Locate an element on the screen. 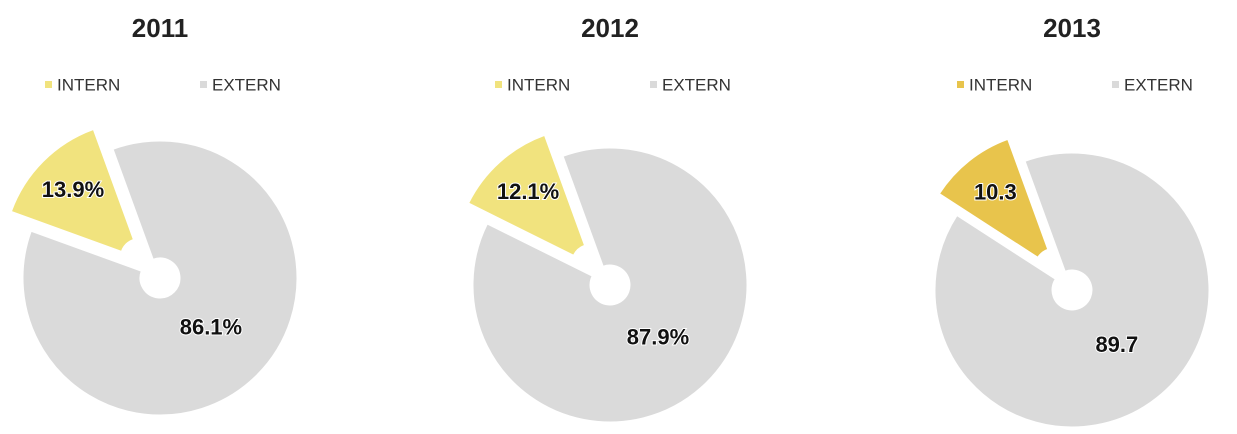 This screenshot has height=434, width=1237. data-label: 89.7 is located at coordinates (1116, 344).